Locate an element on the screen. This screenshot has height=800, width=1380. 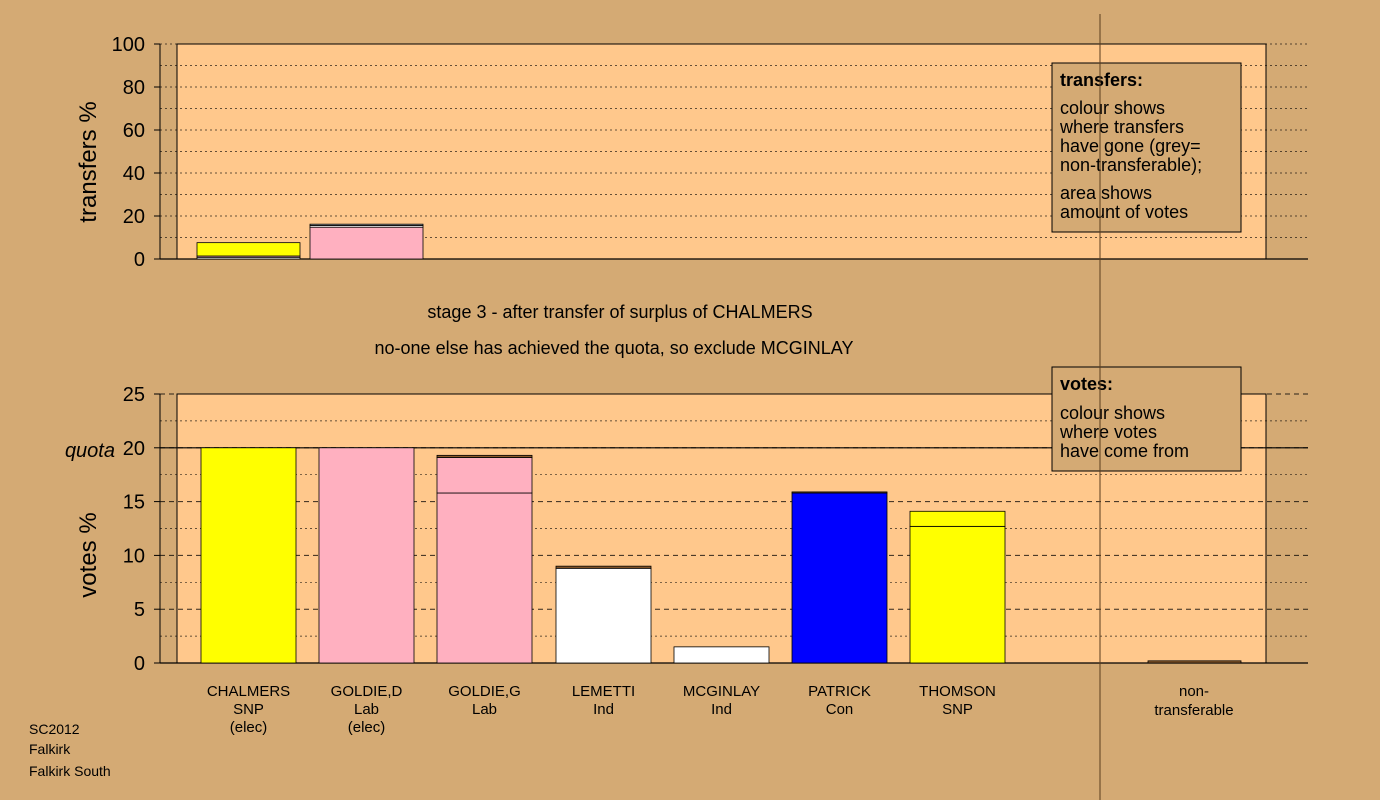
votes-legend-line: have come from is located at coordinates (1124, 451).